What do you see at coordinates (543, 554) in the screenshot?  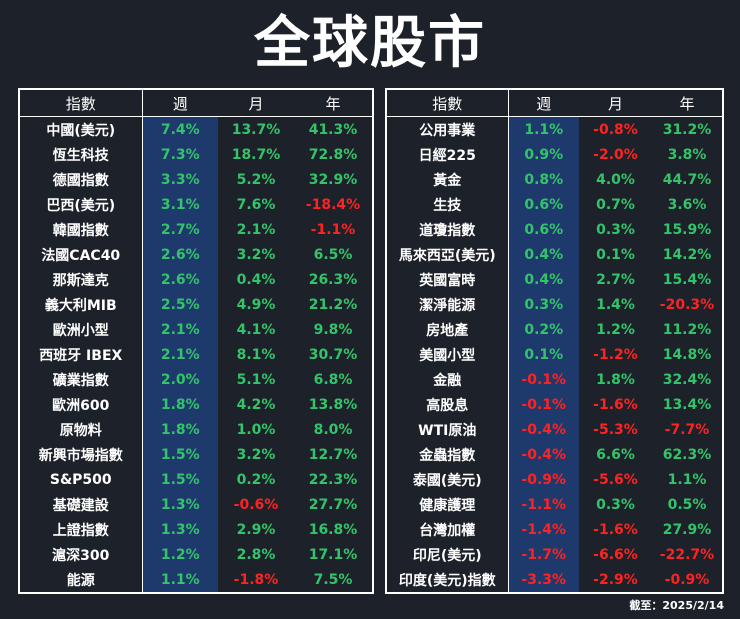 I see `week-change: -1.7%` at bounding box center [543, 554].